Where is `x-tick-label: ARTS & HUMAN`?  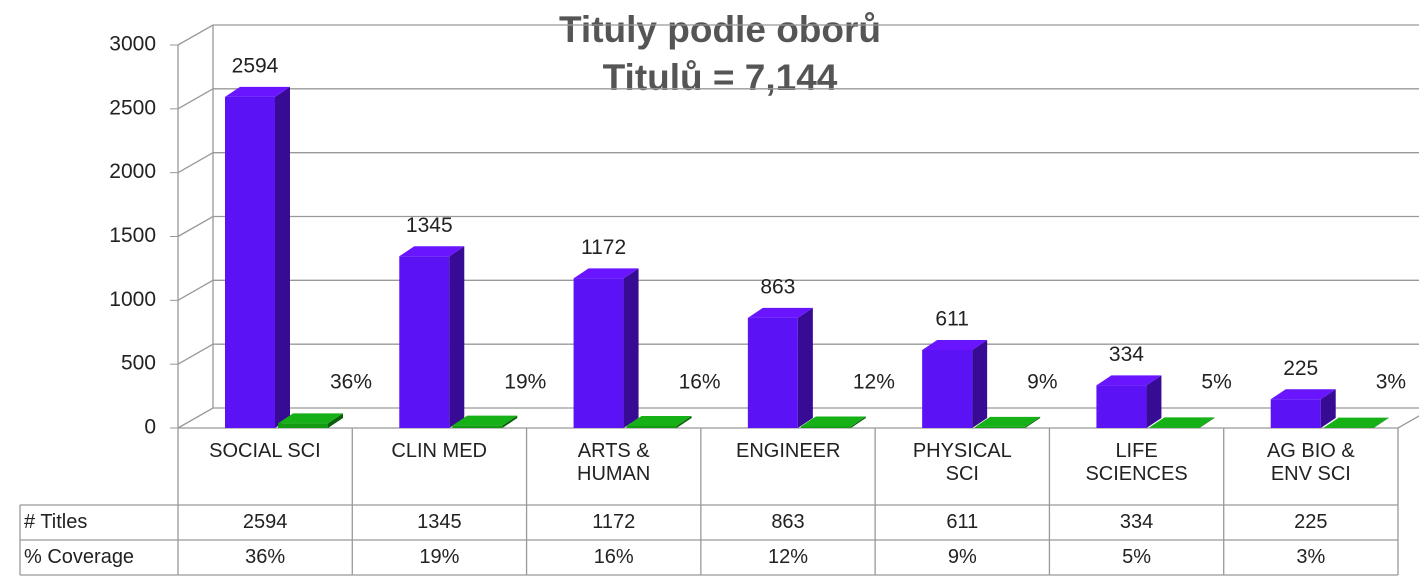 x-tick-label: ARTS & HUMAN is located at coordinates (614, 462).